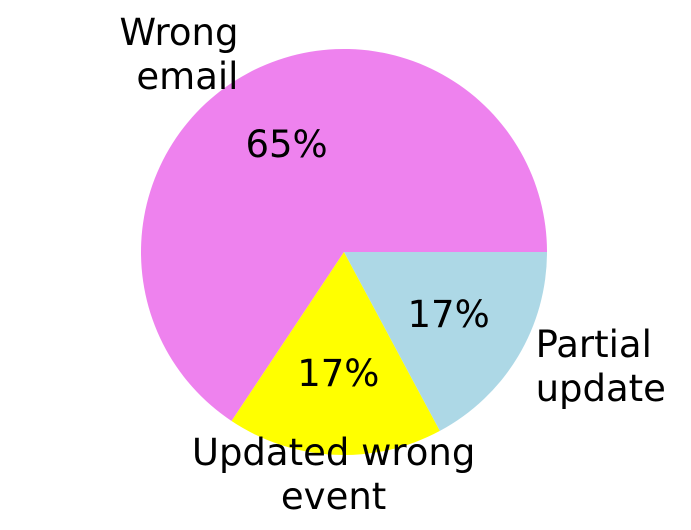 This screenshot has width=691, height=530. Describe the element at coordinates (333, 475) in the screenshot. I see `slice-label: Updated wrong event` at that location.